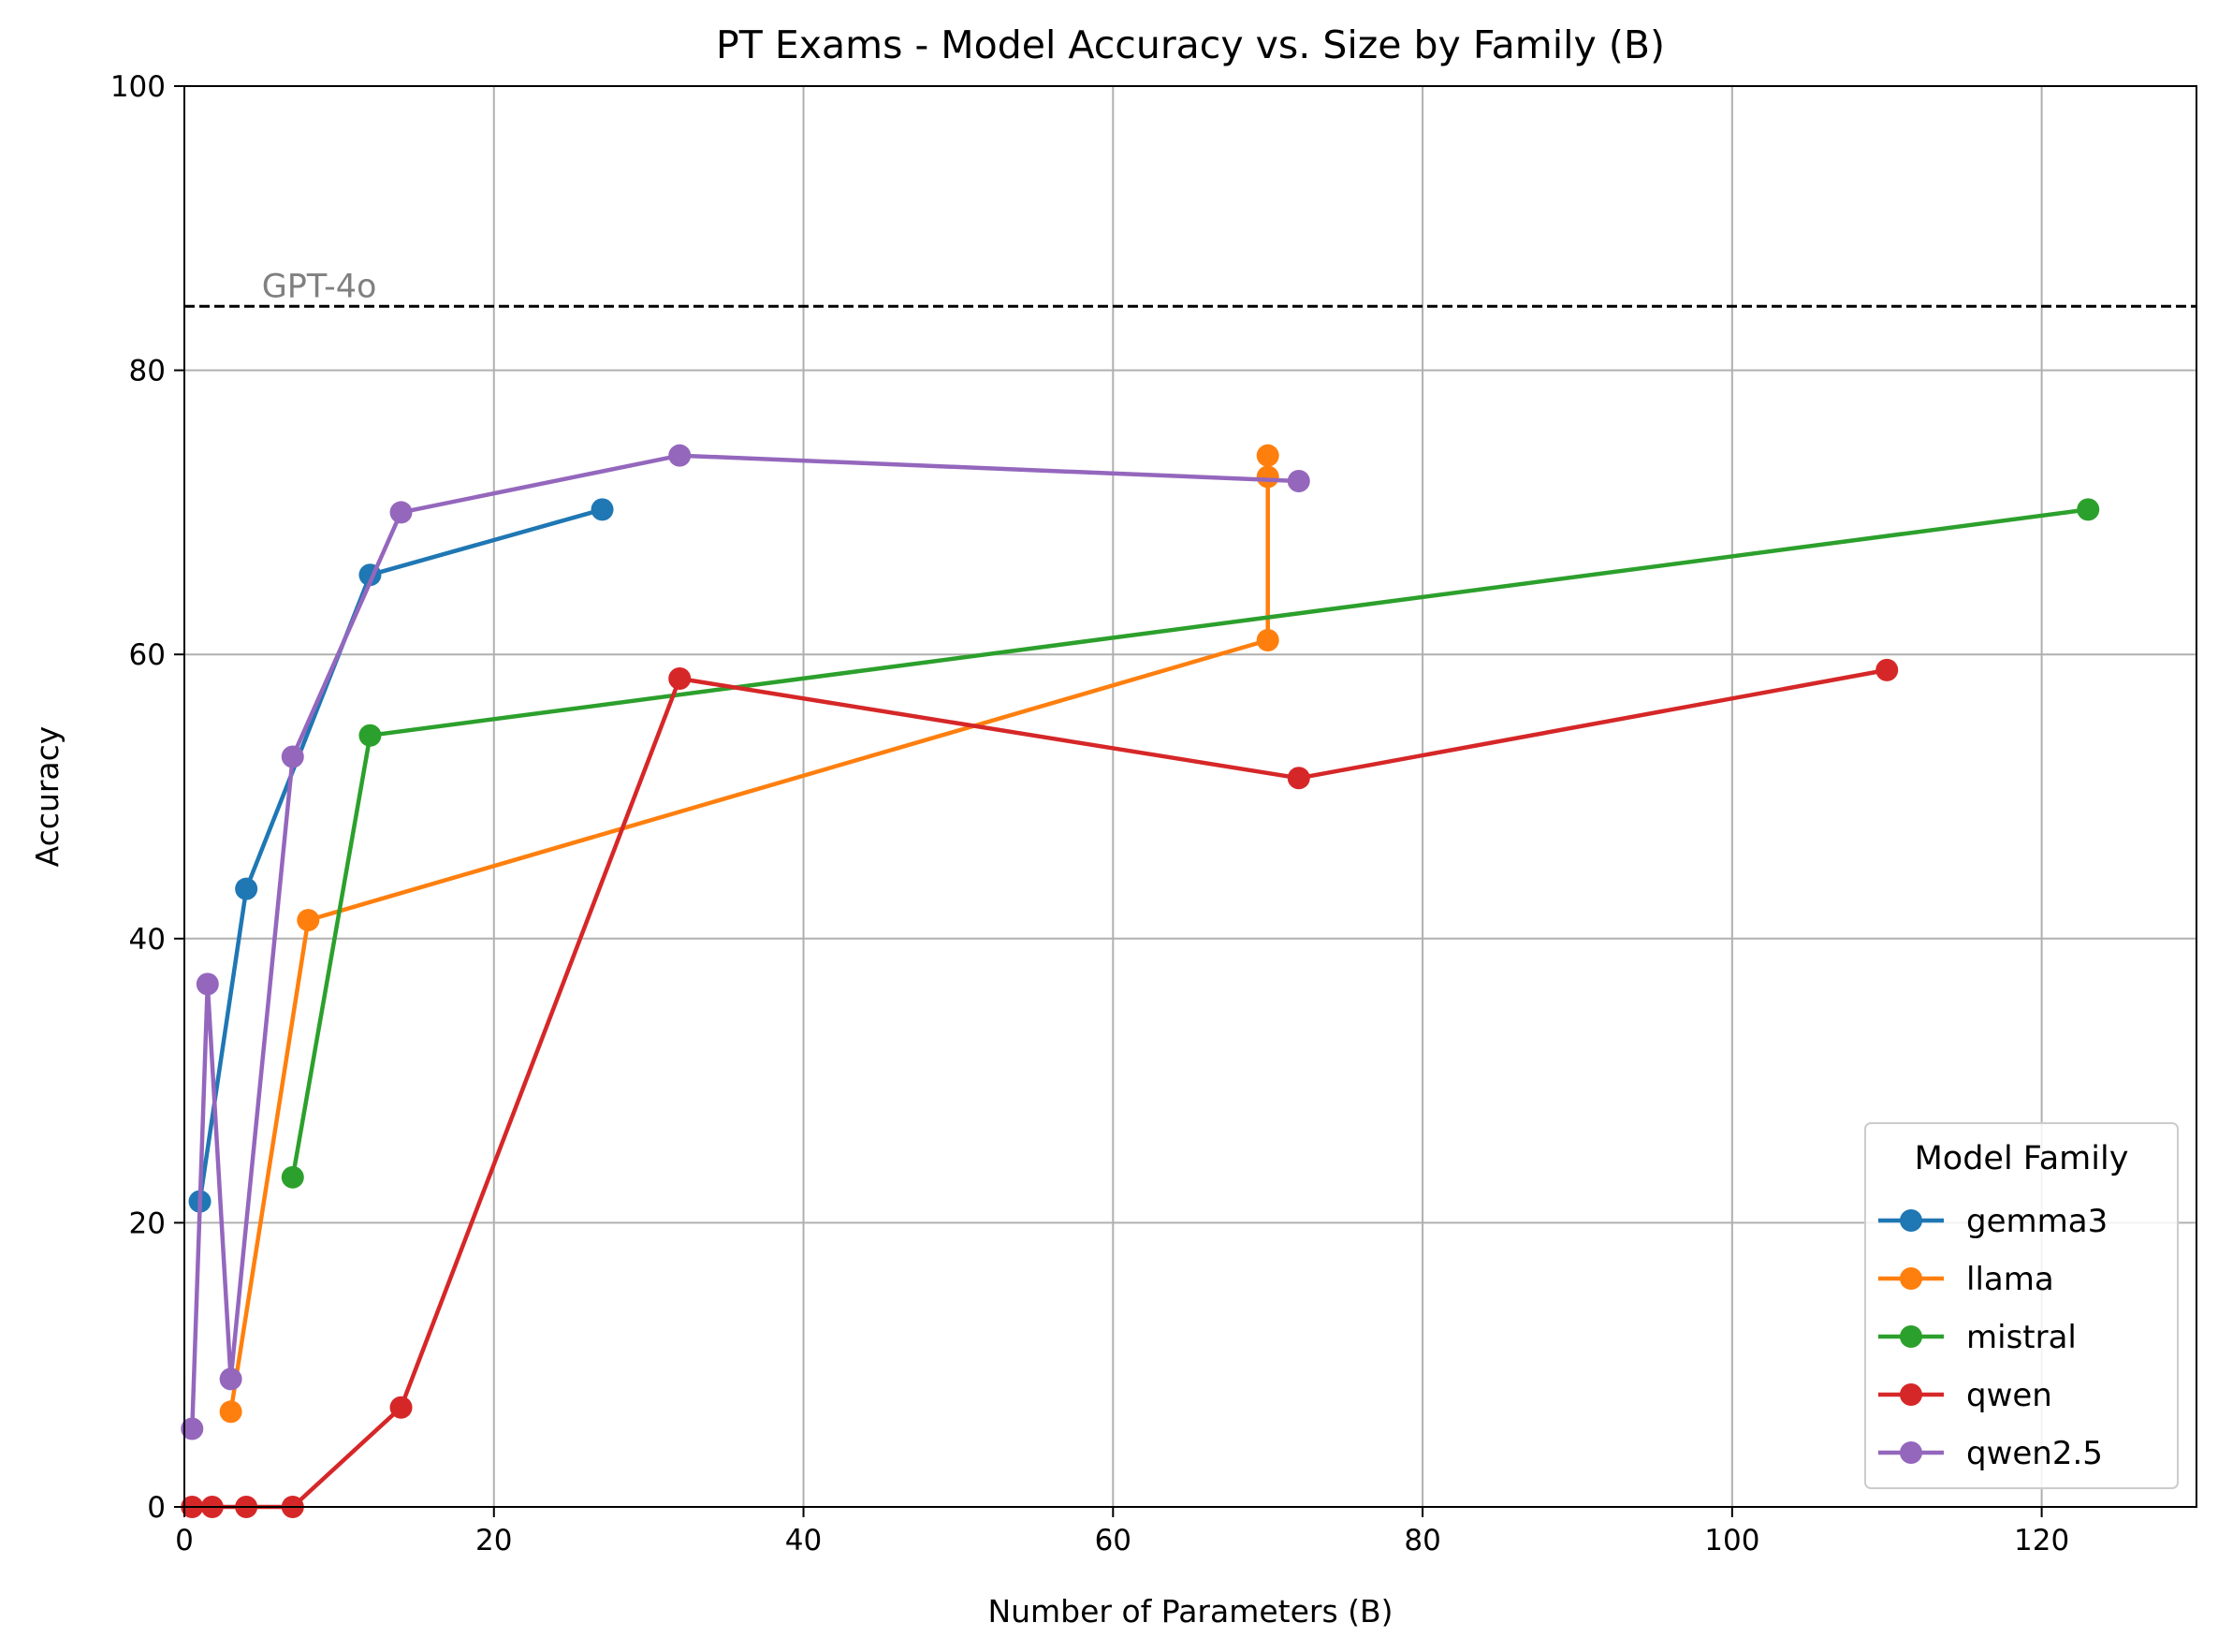  What do you see at coordinates (2041, 1541) in the screenshot?
I see `x-tick-label: 120` at bounding box center [2041, 1541].